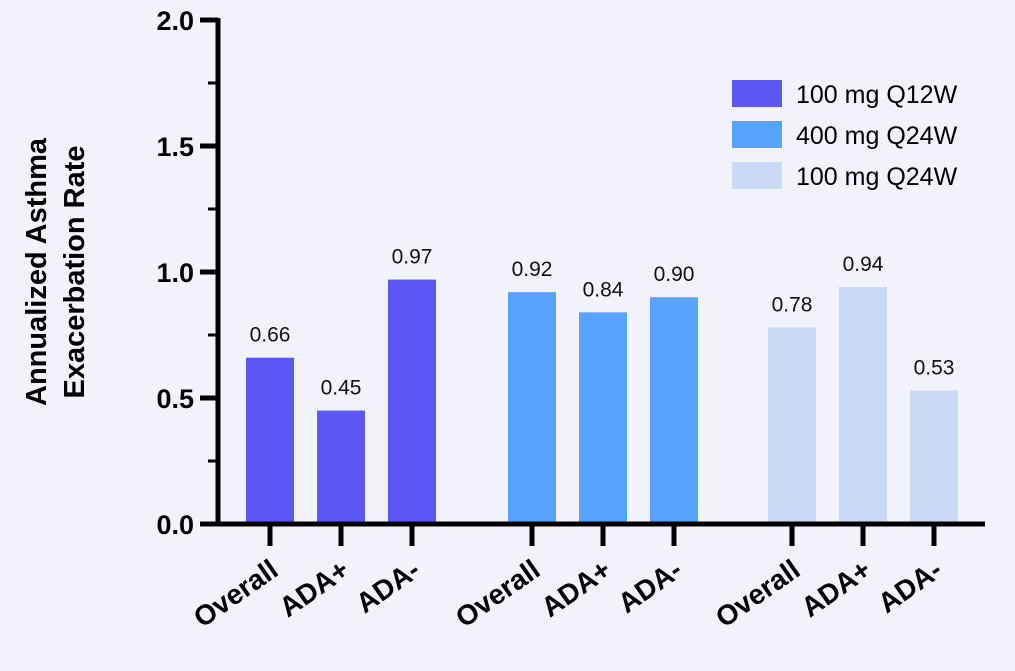 Image resolution: width=1015 pixels, height=671 pixels. I want to click on y-axis-title: Annualized Asthma Exacerbation Rate, so click(56, 271).